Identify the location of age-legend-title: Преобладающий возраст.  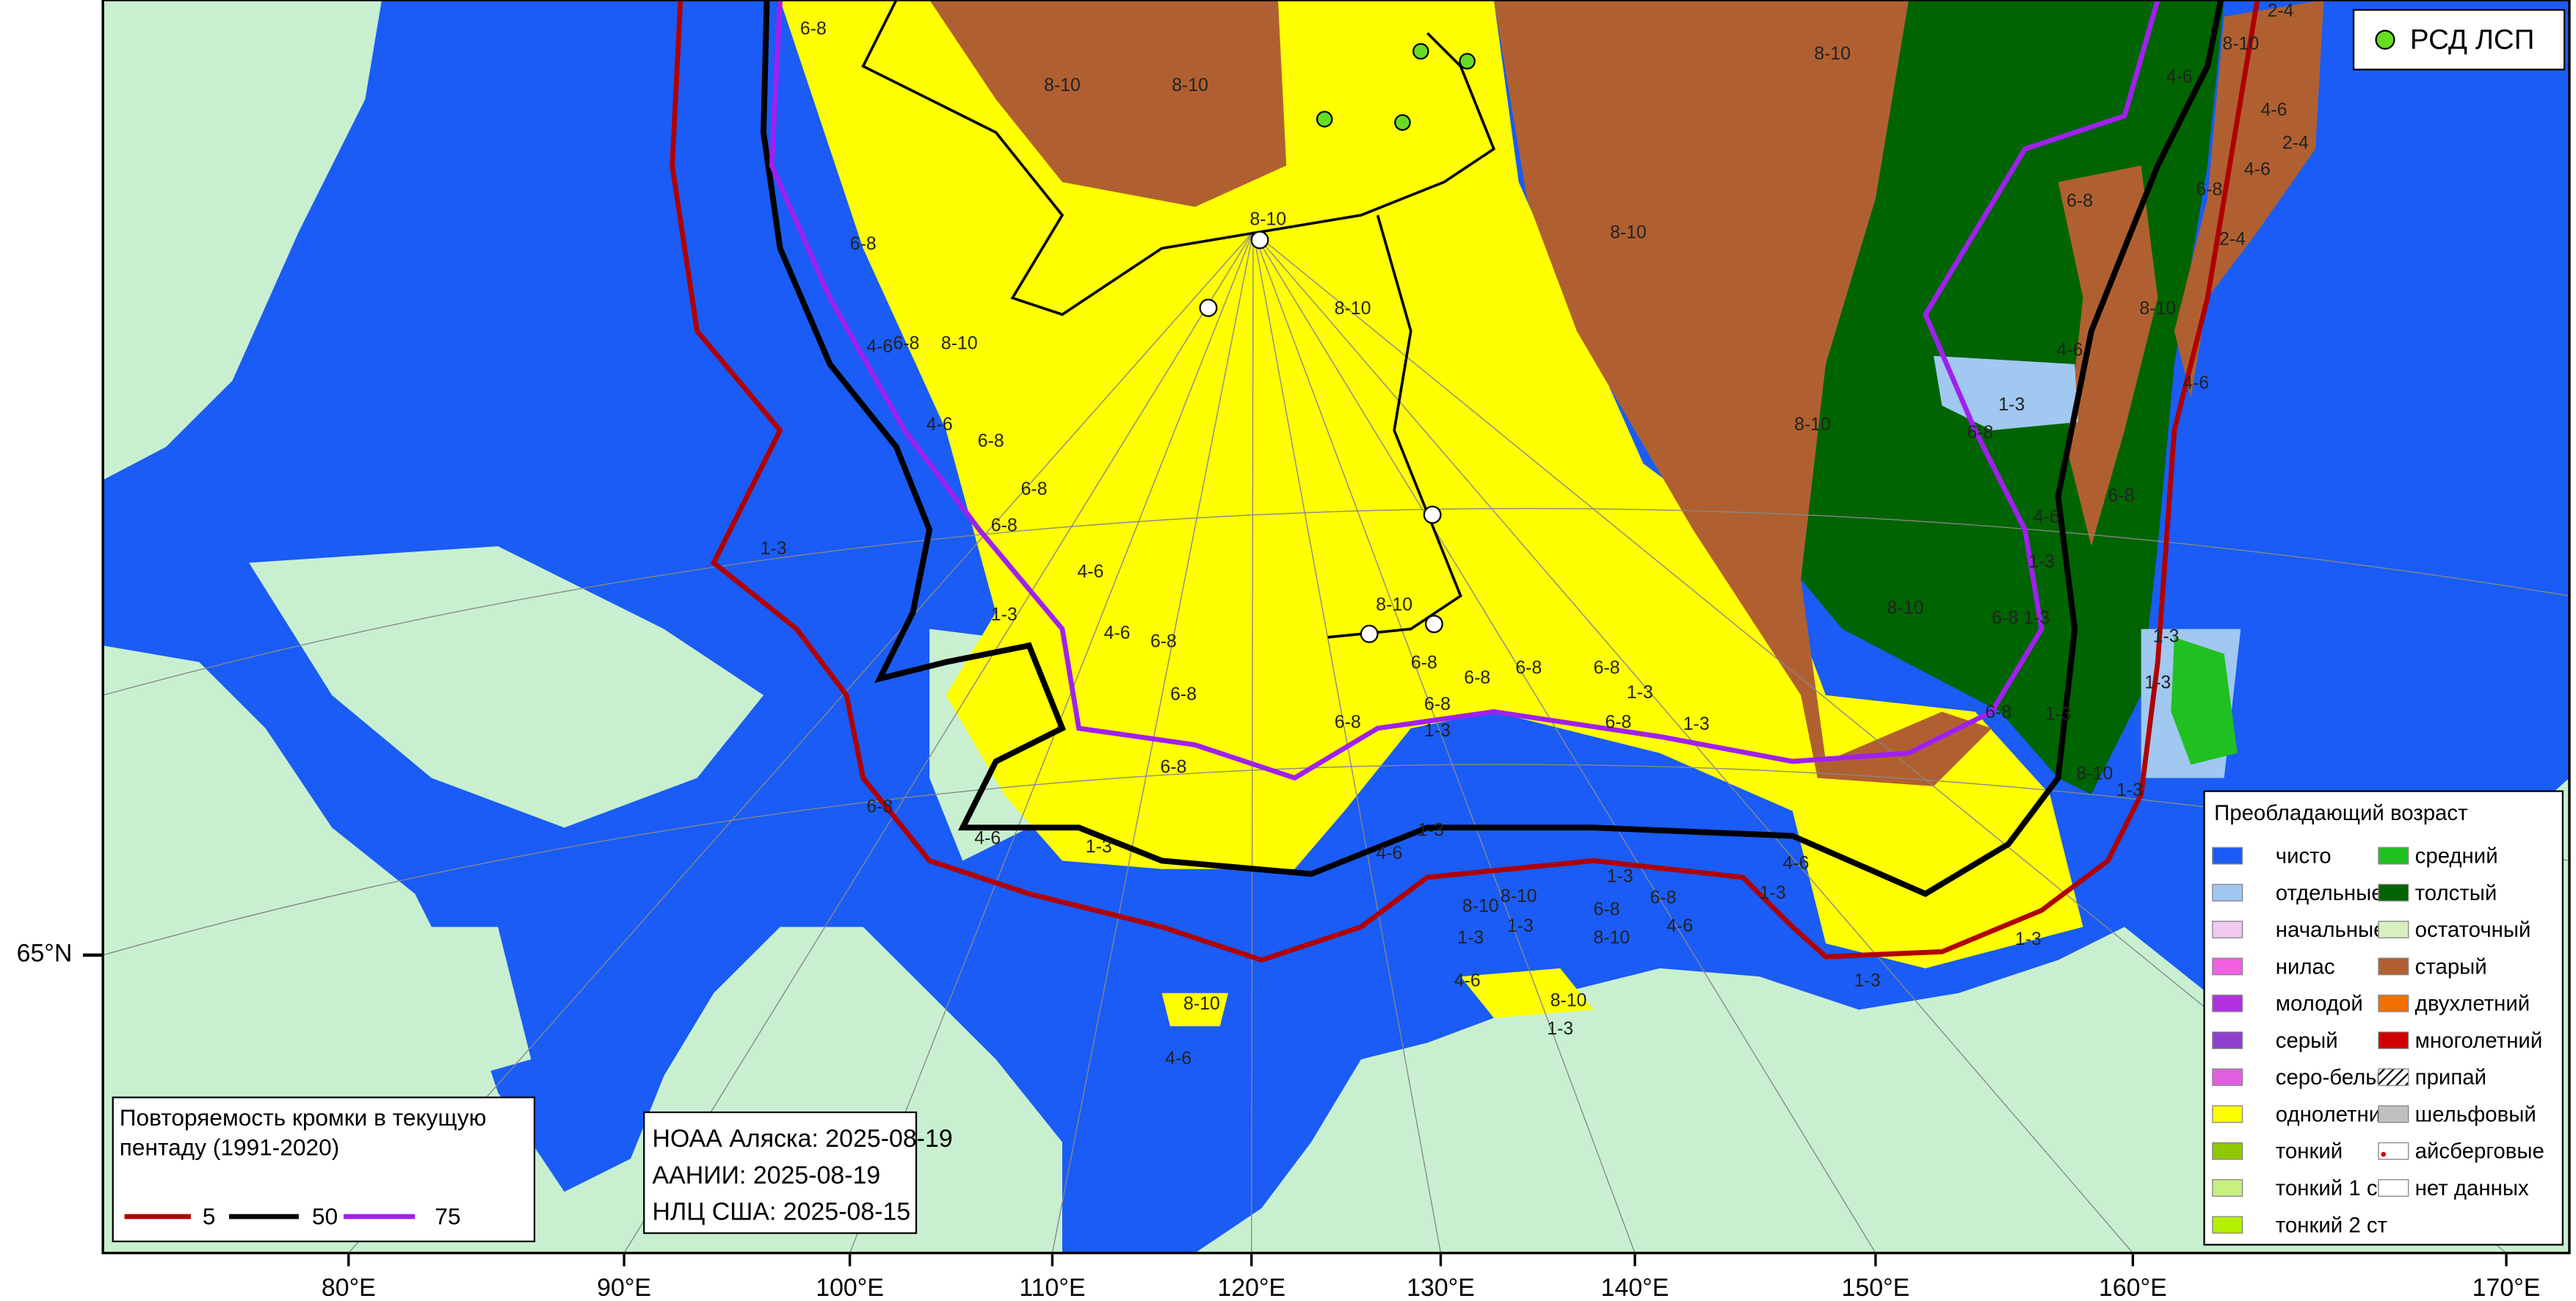
(2341, 813).